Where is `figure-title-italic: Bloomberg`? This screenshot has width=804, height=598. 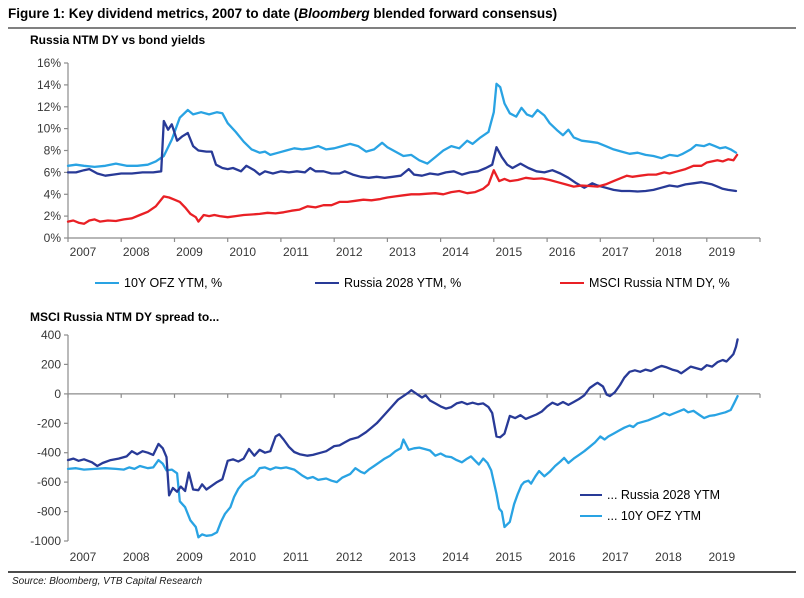 figure-title-italic: Bloomberg is located at coordinates (334, 13).